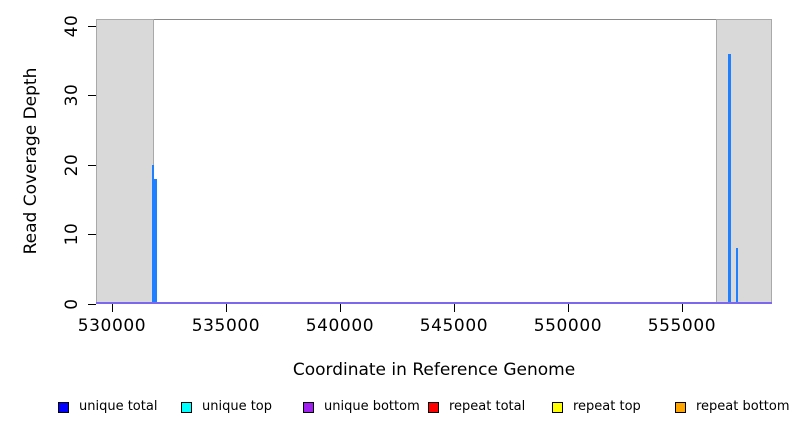 Image resolution: width=792 pixels, height=432 pixels. Describe the element at coordinates (487, 406) in the screenshot. I see `legend-label: repeat total` at that location.